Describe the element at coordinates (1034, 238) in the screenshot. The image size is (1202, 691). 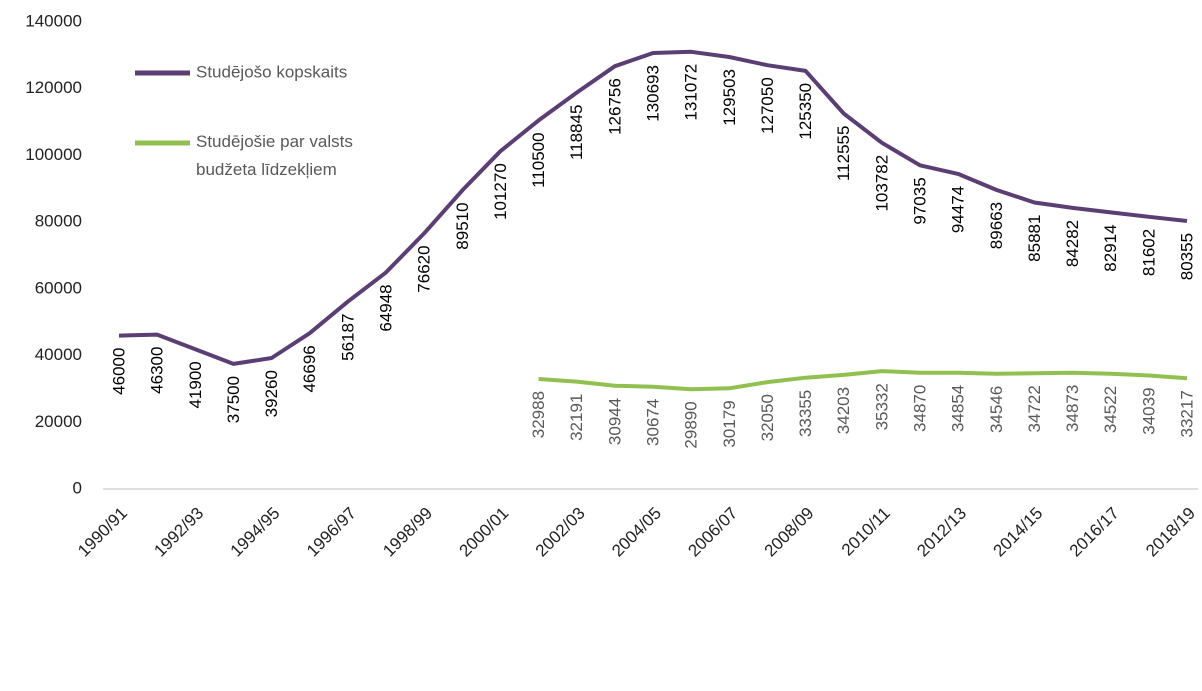
I see `data-label: 85881` at that location.